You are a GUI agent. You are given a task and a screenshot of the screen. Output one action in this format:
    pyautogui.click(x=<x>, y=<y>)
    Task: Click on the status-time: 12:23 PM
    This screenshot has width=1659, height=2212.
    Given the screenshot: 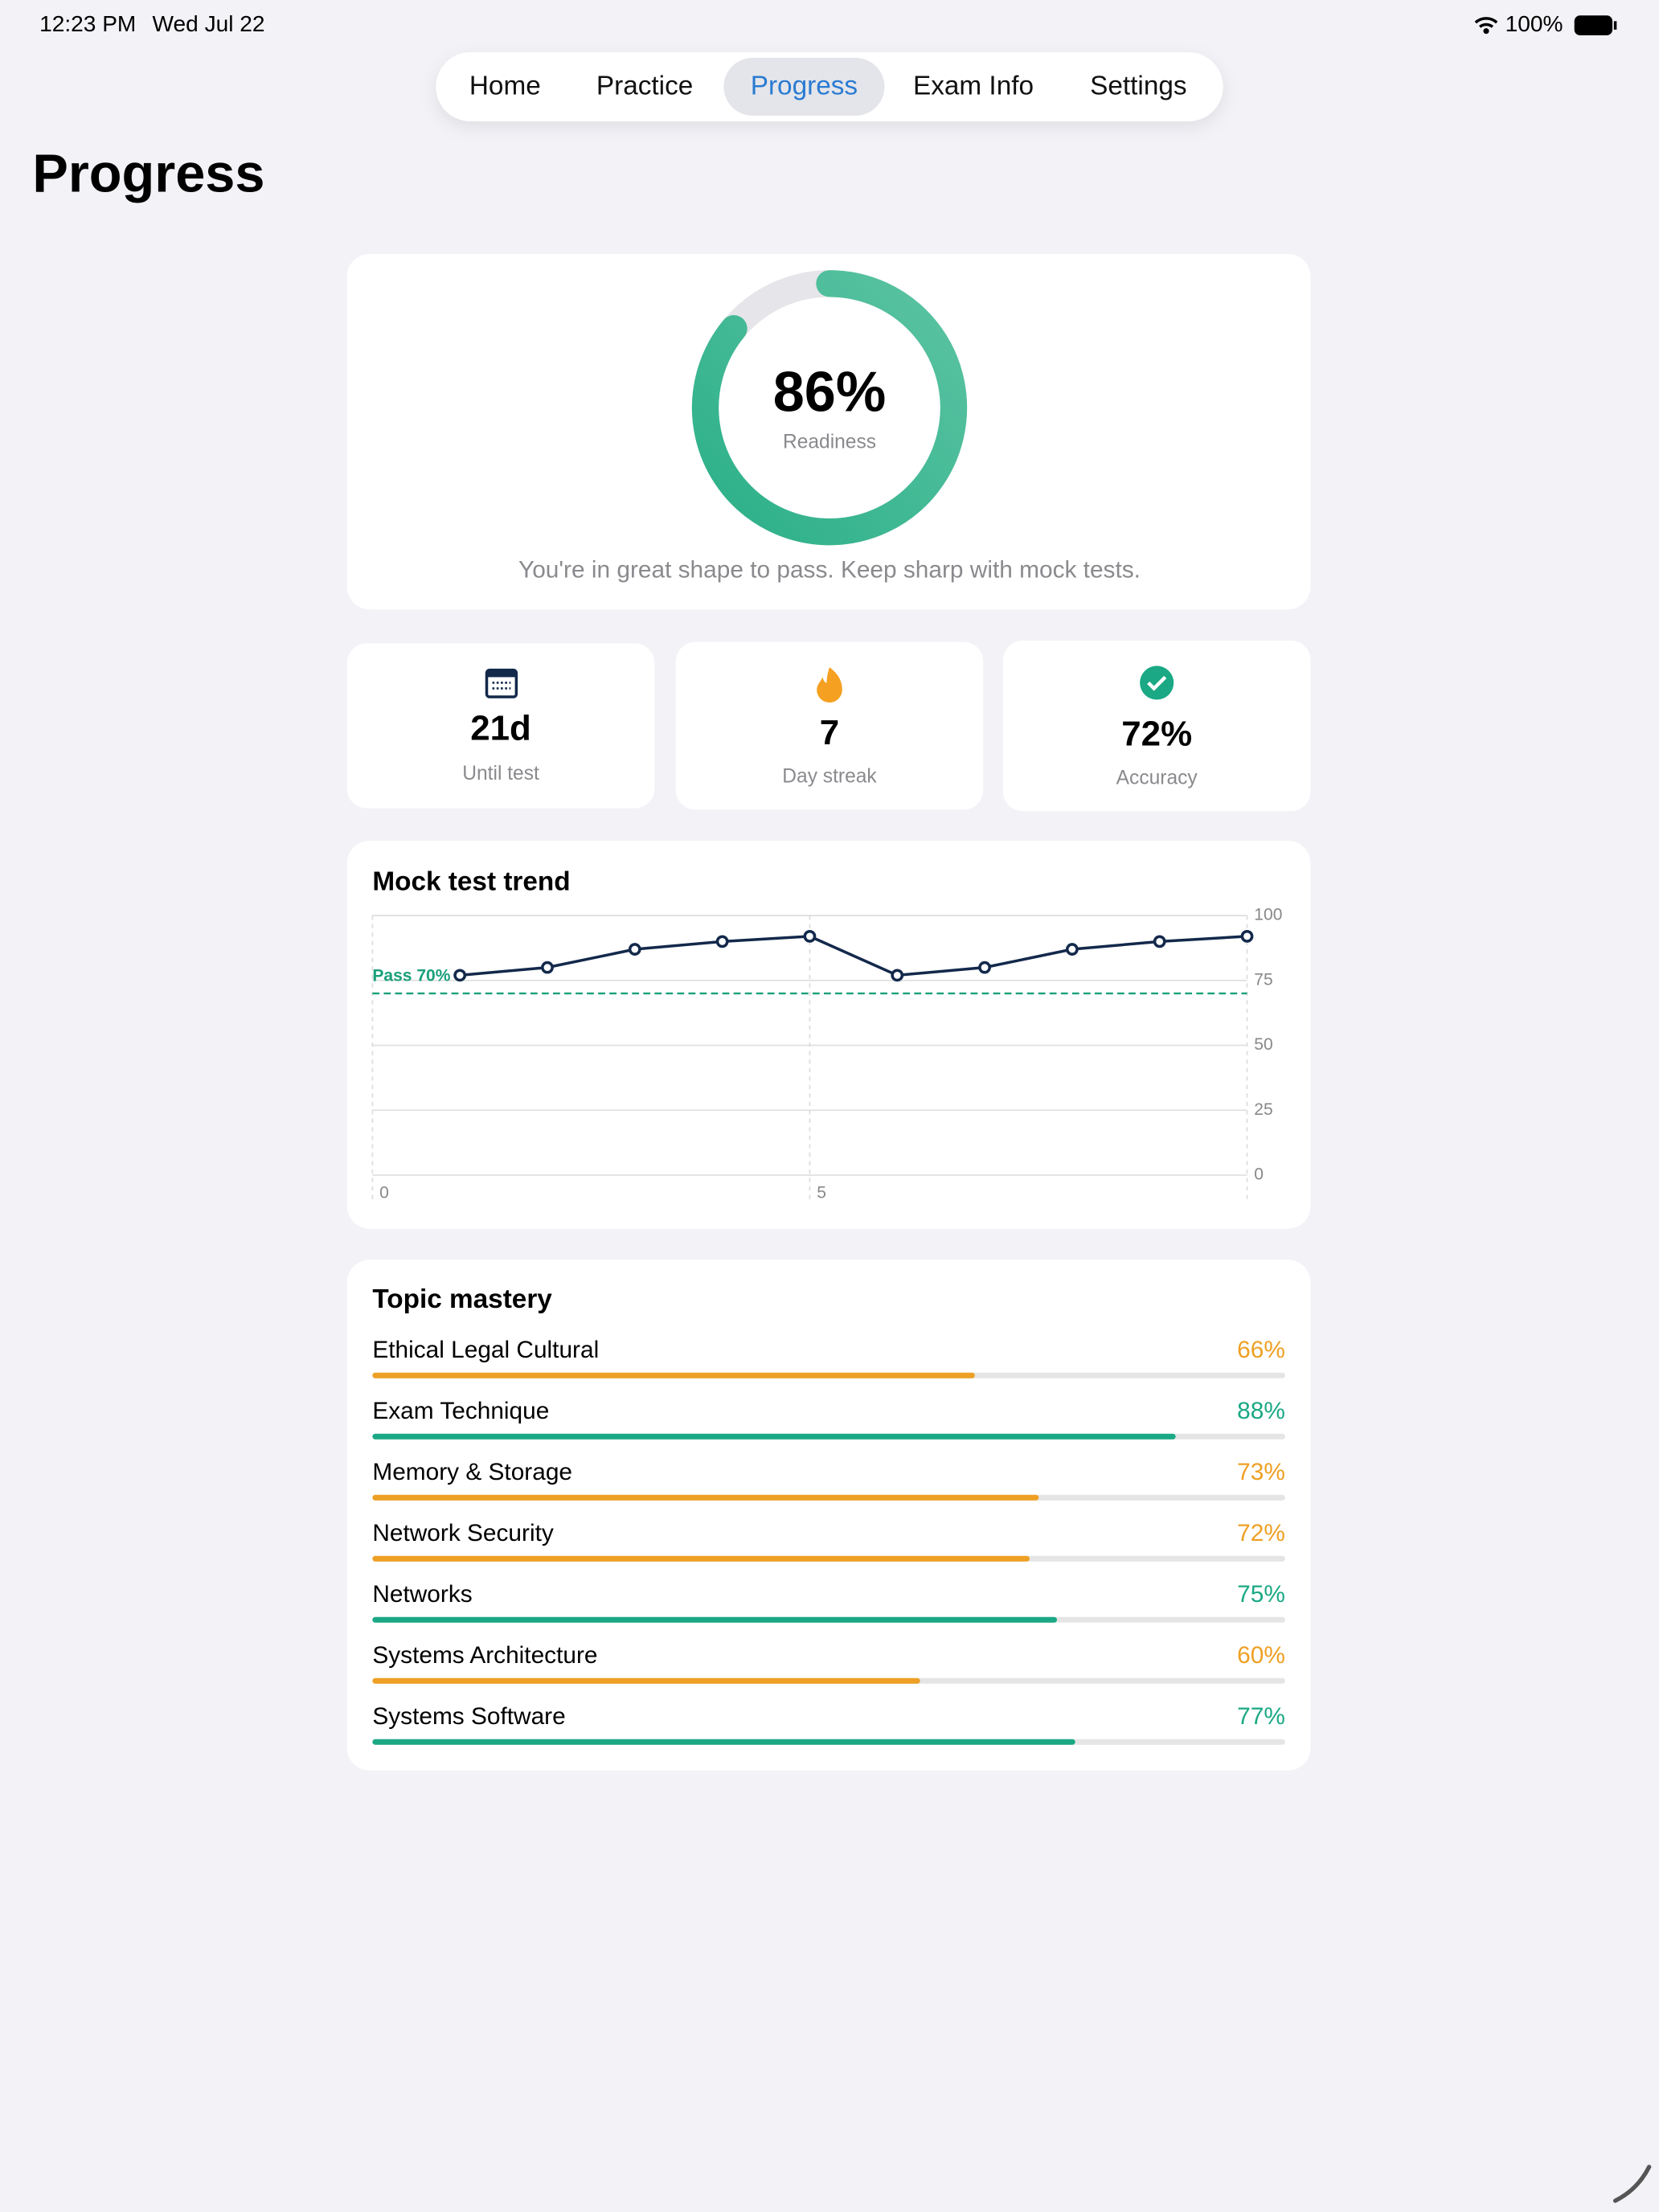 What is the action you would take?
    pyautogui.click(x=87, y=23)
    